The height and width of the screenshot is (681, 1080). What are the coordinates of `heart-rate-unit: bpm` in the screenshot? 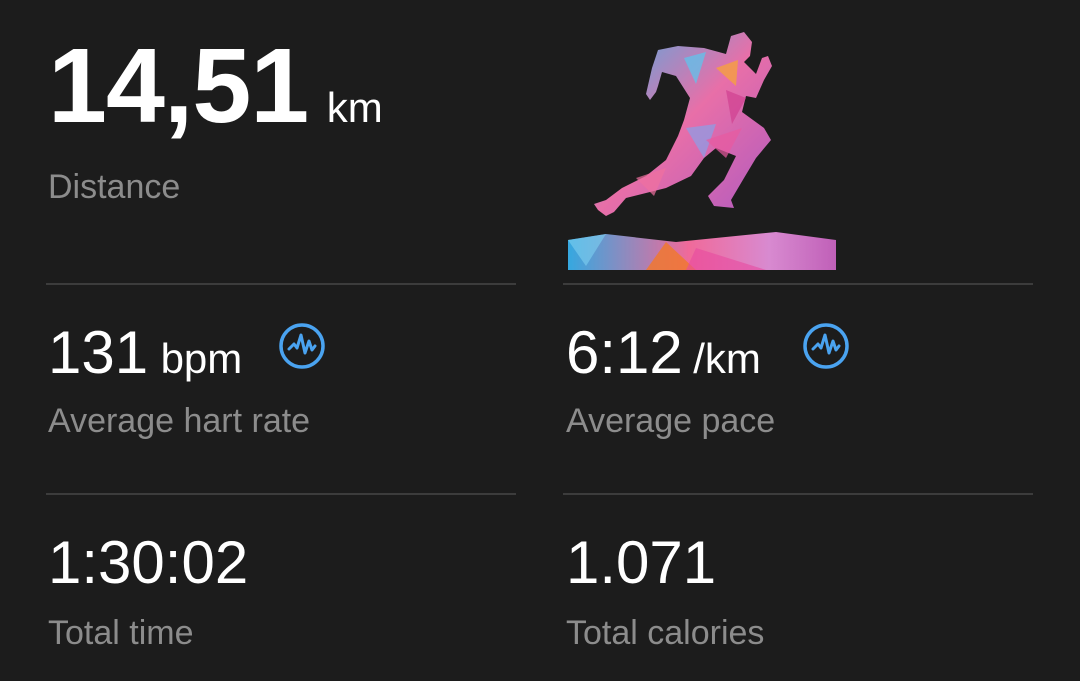 It's located at (201, 358).